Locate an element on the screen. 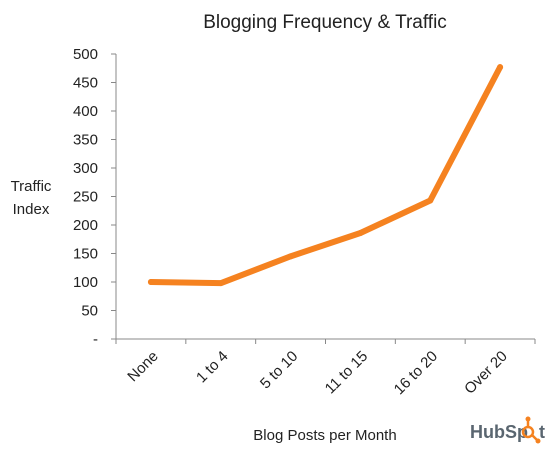 This screenshot has height=461, width=555. y-tick-label: 100 is located at coordinates (85, 282).